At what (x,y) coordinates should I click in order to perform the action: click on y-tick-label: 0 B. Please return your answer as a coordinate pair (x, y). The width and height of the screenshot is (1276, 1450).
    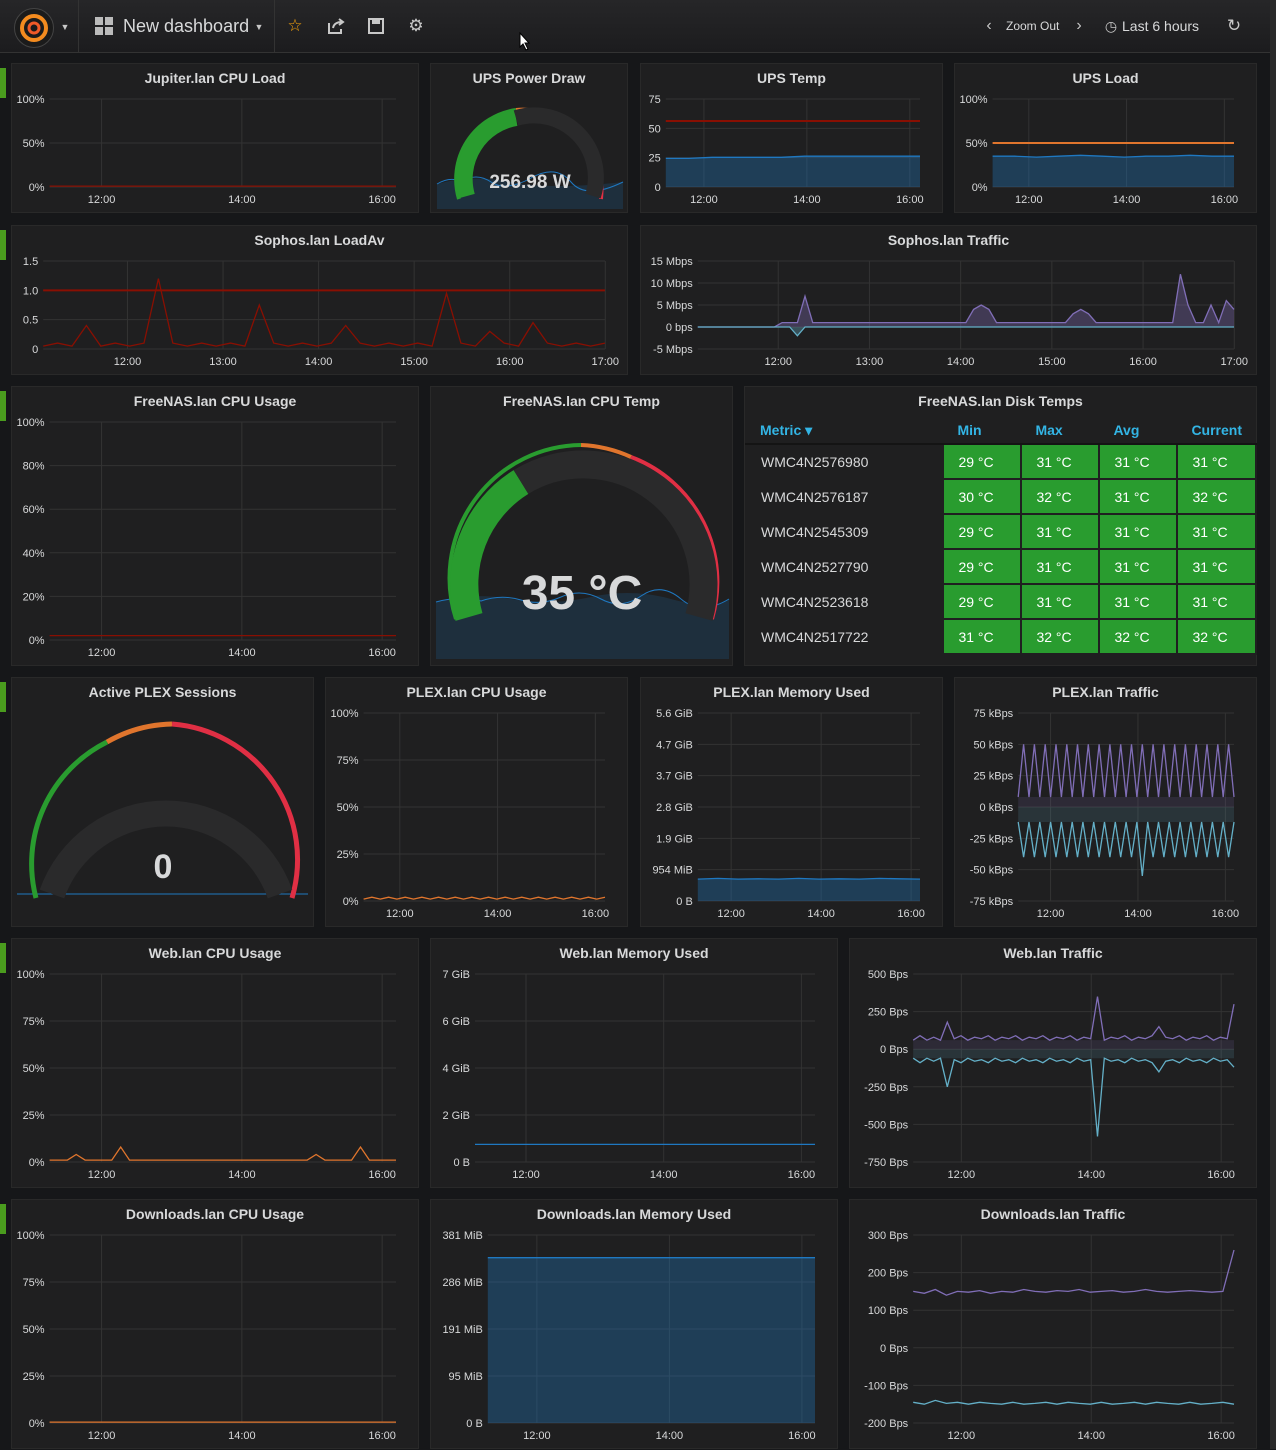
    Looking at the image, I should click on (474, 1424).